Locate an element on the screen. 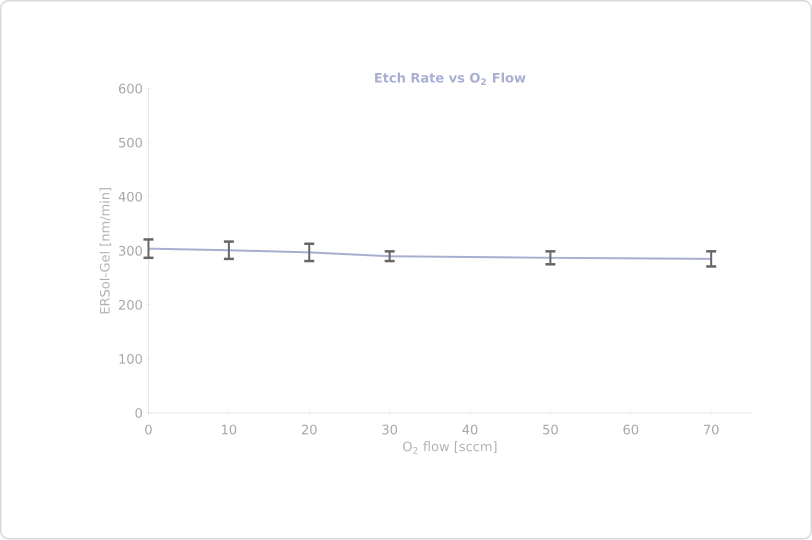 Image resolution: width=812 pixels, height=540 pixels. y-tick-label: 300 is located at coordinates (130, 251).